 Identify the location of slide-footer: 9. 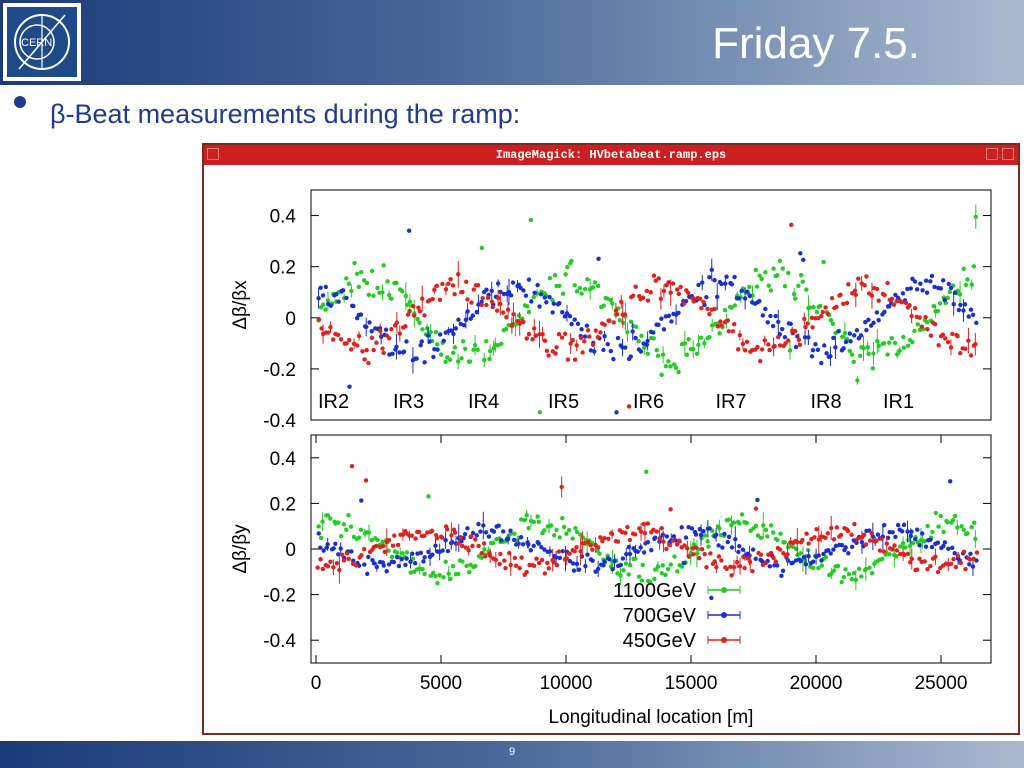
(512, 754).